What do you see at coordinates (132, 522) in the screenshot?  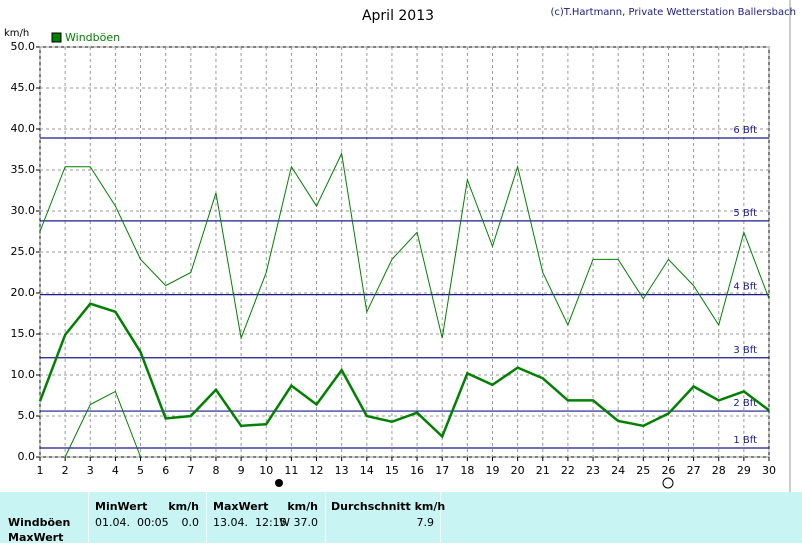 I see `cell: 01.04. 00:05` at bounding box center [132, 522].